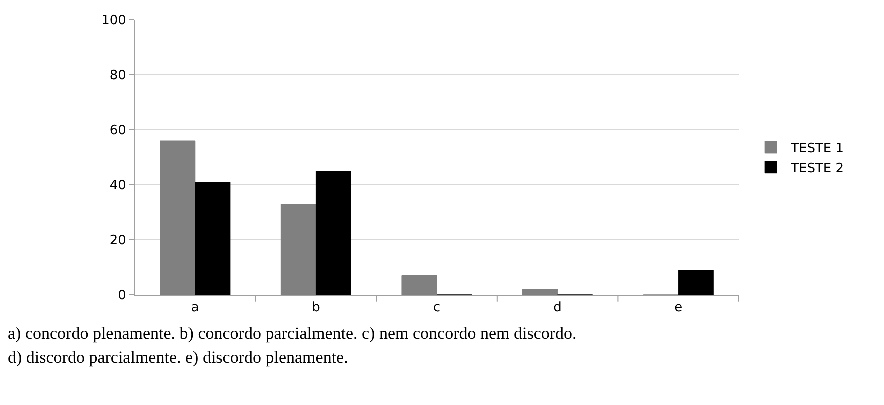 The width and height of the screenshot is (884, 405). What do you see at coordinates (437, 308) in the screenshot?
I see `x-tick-label: c` at bounding box center [437, 308].